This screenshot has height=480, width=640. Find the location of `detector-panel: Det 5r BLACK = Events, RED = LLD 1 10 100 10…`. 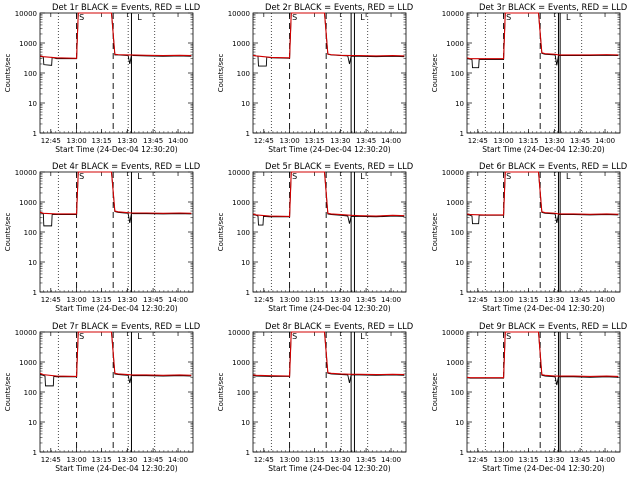

detector-panel: Det 5r BLACK = Events, RED = LLD 1 10 100 10… is located at coordinates (315, 237).